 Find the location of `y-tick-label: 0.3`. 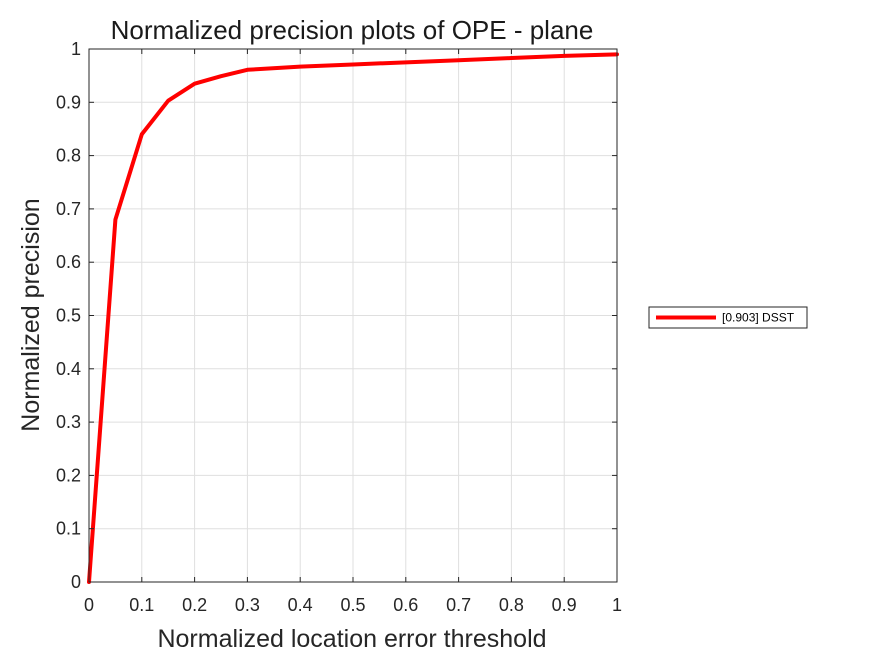

y-tick-label: 0.3 is located at coordinates (68, 422).